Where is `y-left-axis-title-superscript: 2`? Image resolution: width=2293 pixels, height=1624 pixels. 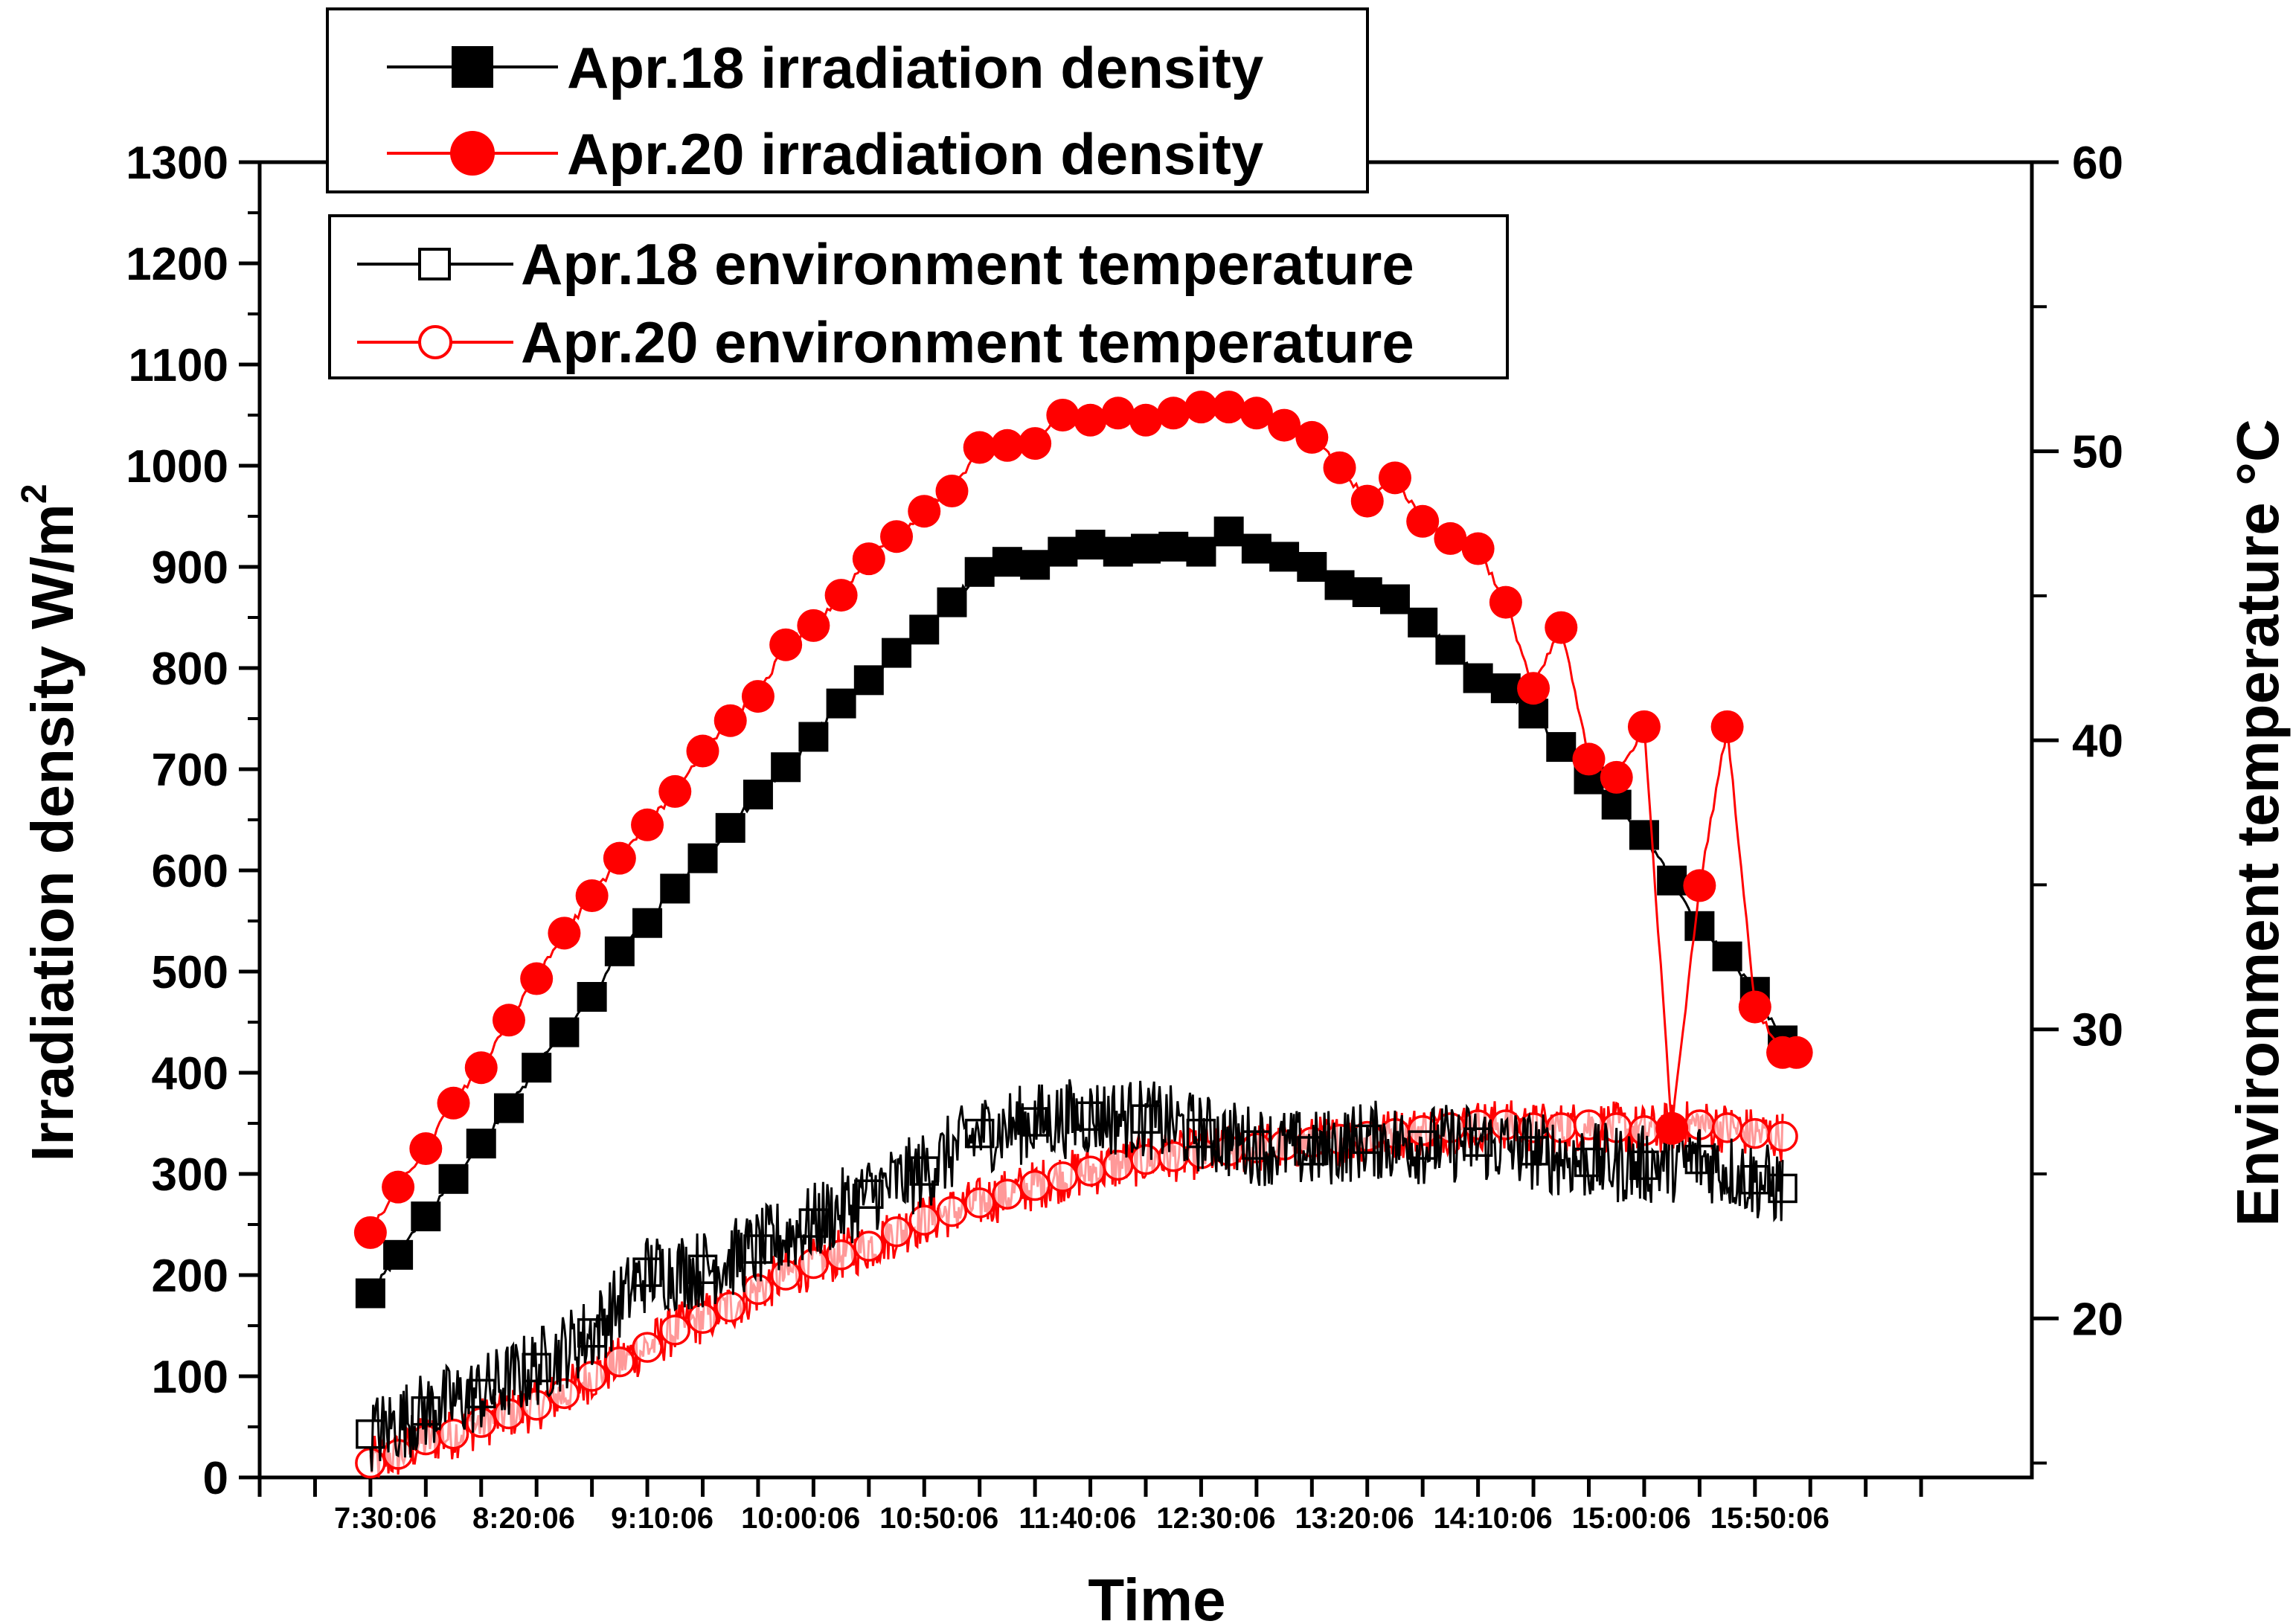 y-left-axis-title-superscript: 2 is located at coordinates (34, 494).